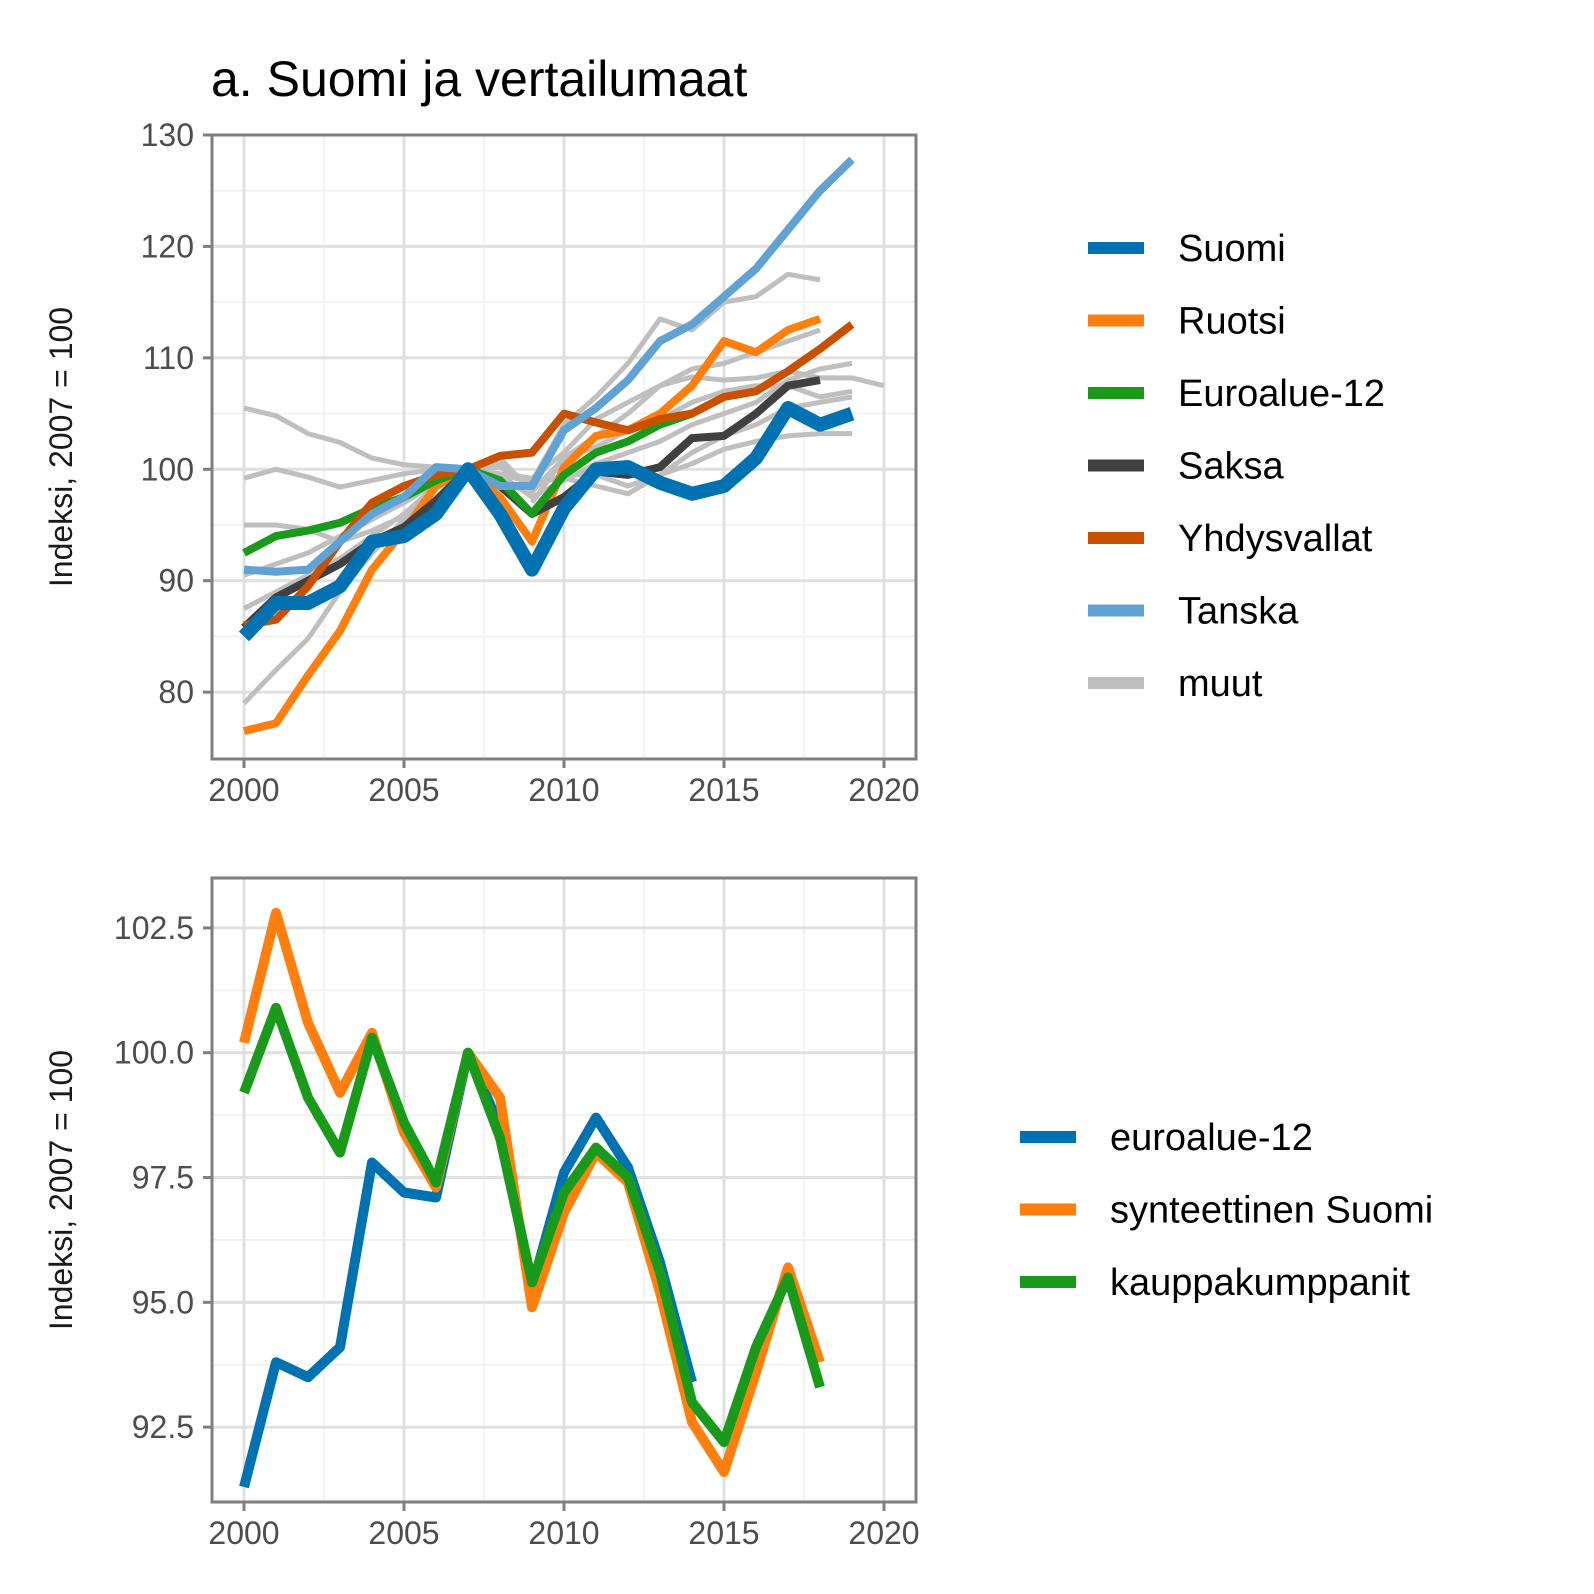 The image size is (1594, 1594). I want to click on y-tick-label: 90, so click(176, 581).